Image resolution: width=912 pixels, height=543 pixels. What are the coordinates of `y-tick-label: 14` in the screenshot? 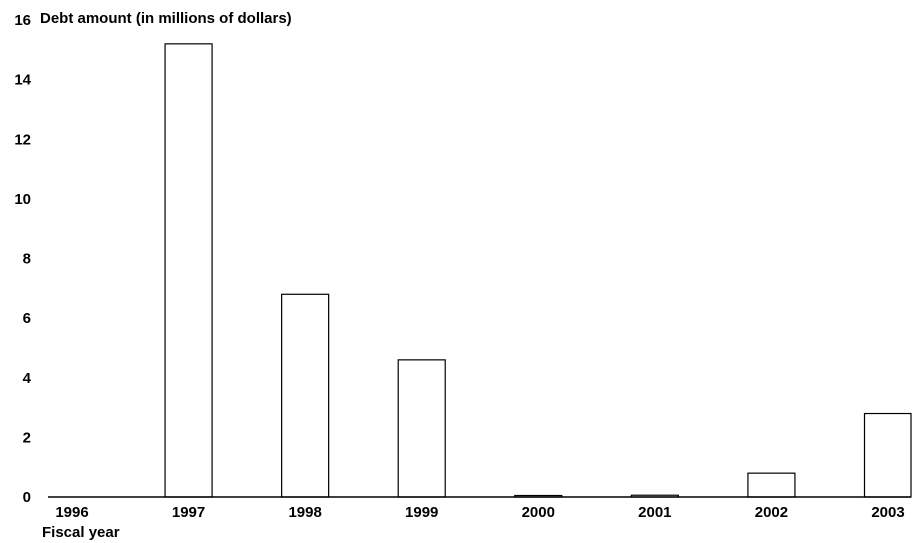 It's located at (22, 80).